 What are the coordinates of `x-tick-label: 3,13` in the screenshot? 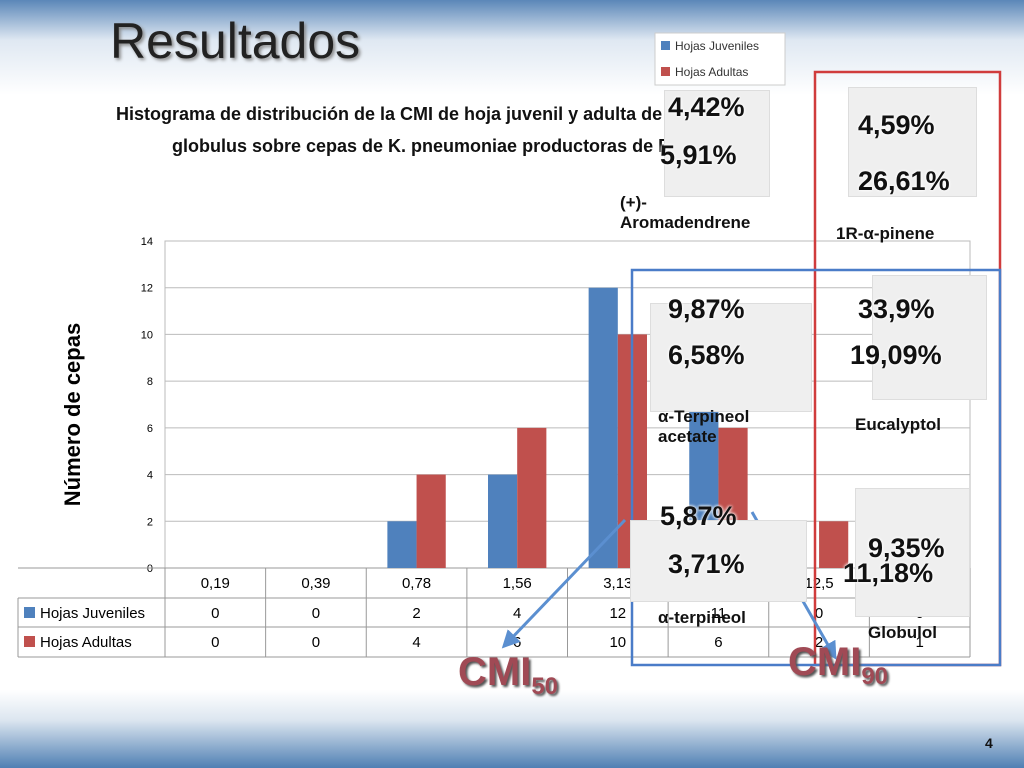 It's located at (617, 583).